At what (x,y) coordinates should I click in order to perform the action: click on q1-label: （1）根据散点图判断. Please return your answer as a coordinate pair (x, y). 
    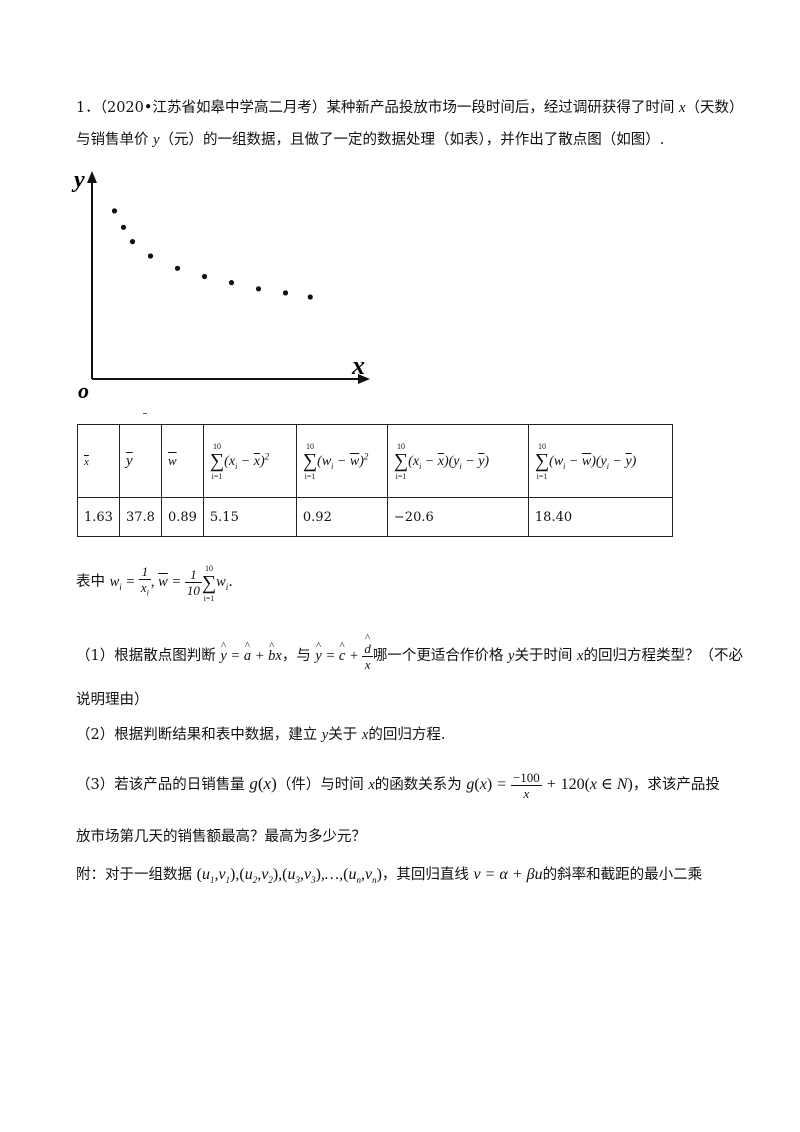
    Looking at the image, I should click on (146, 656).